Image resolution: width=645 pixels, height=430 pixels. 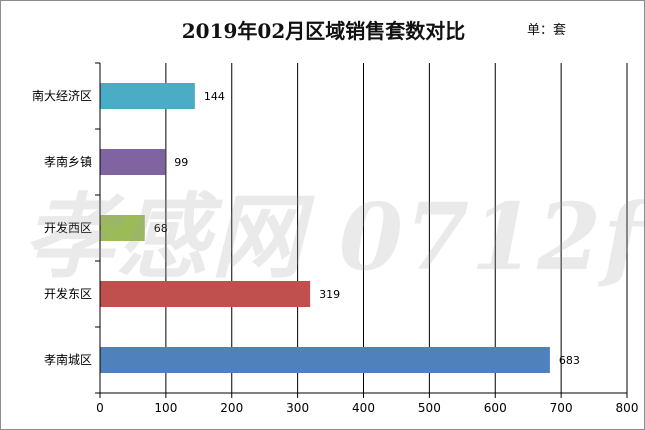 I want to click on category-label: 孝南乡镇, so click(x=68, y=161).